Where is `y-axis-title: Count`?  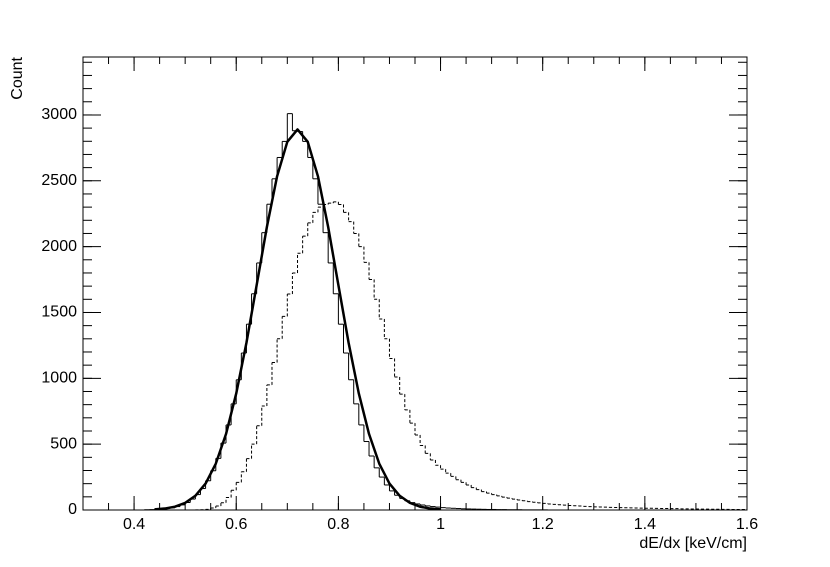 y-axis-title: Count is located at coordinates (17, 77).